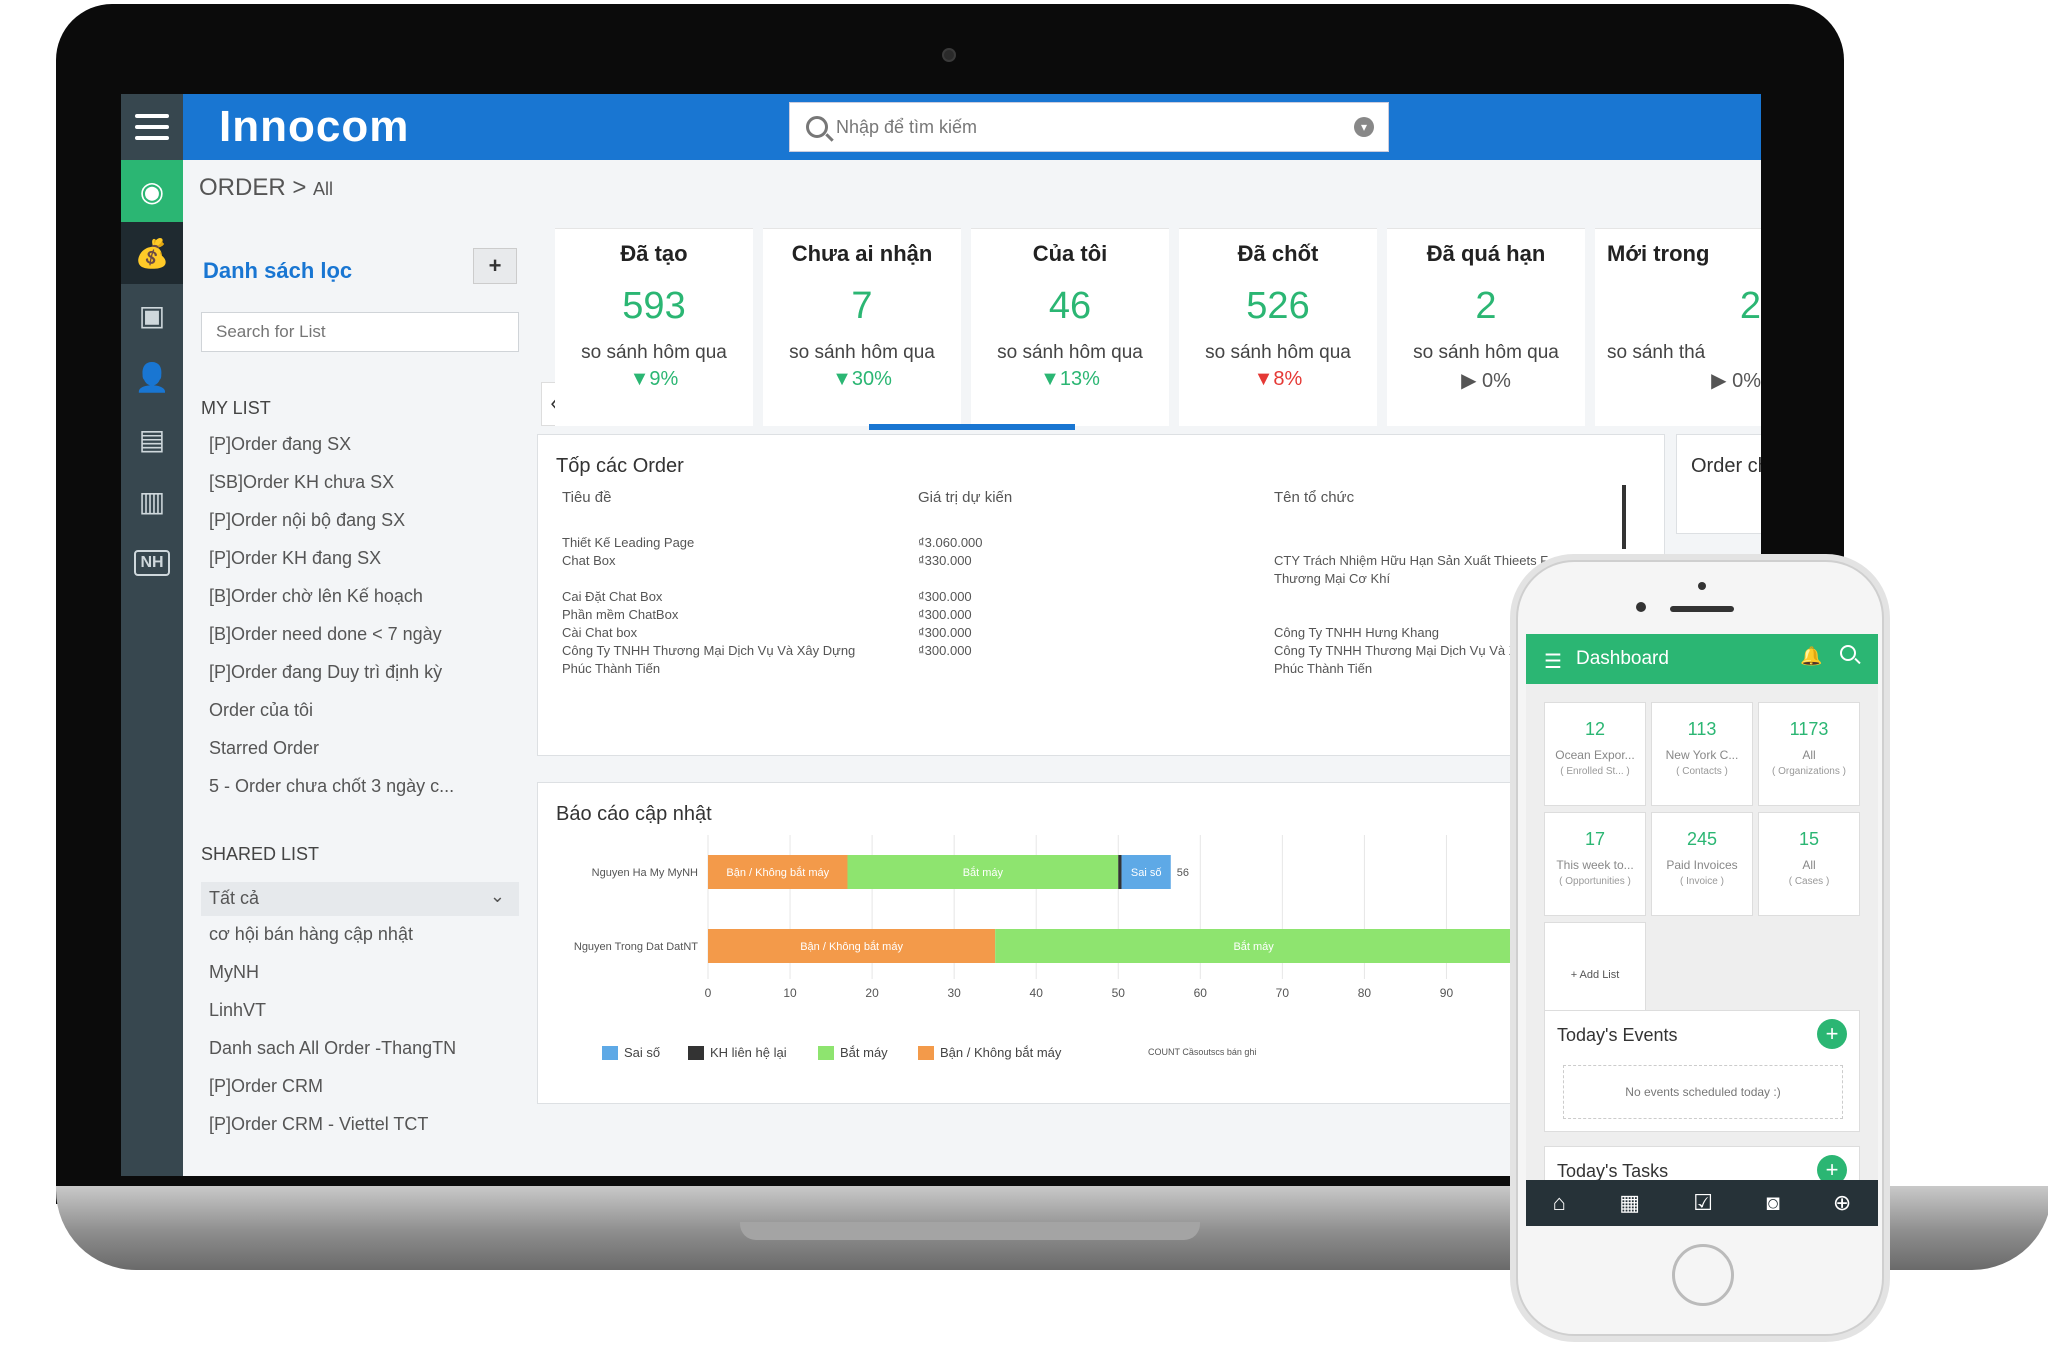 The height and width of the screenshot is (1347, 2048). What do you see at coordinates (1624, 517) in the screenshot?
I see `scrollbar` at bounding box center [1624, 517].